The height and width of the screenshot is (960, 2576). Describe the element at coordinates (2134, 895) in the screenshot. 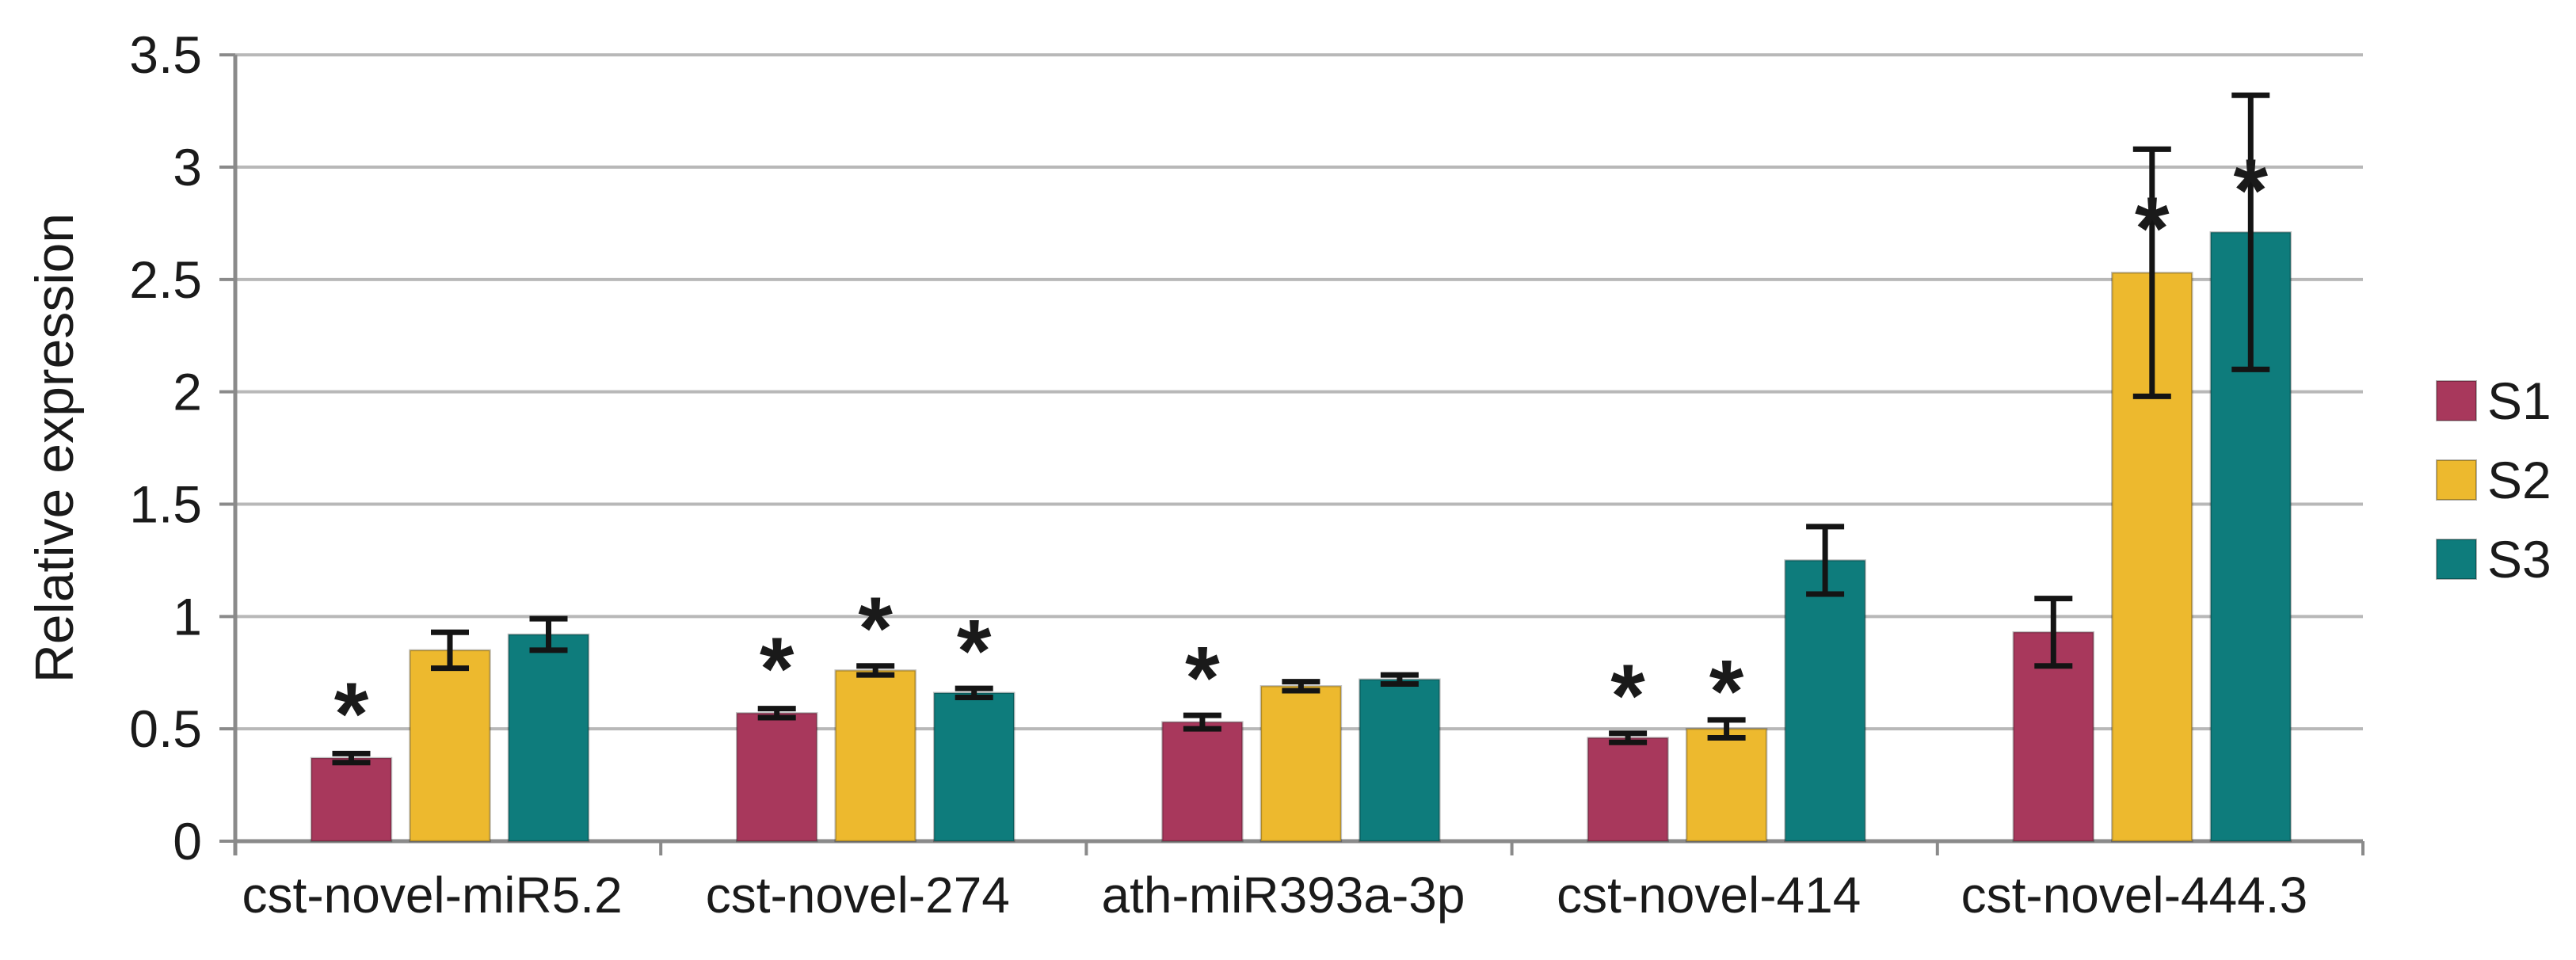

I see `x-category-label: cst-novel-444.3` at that location.